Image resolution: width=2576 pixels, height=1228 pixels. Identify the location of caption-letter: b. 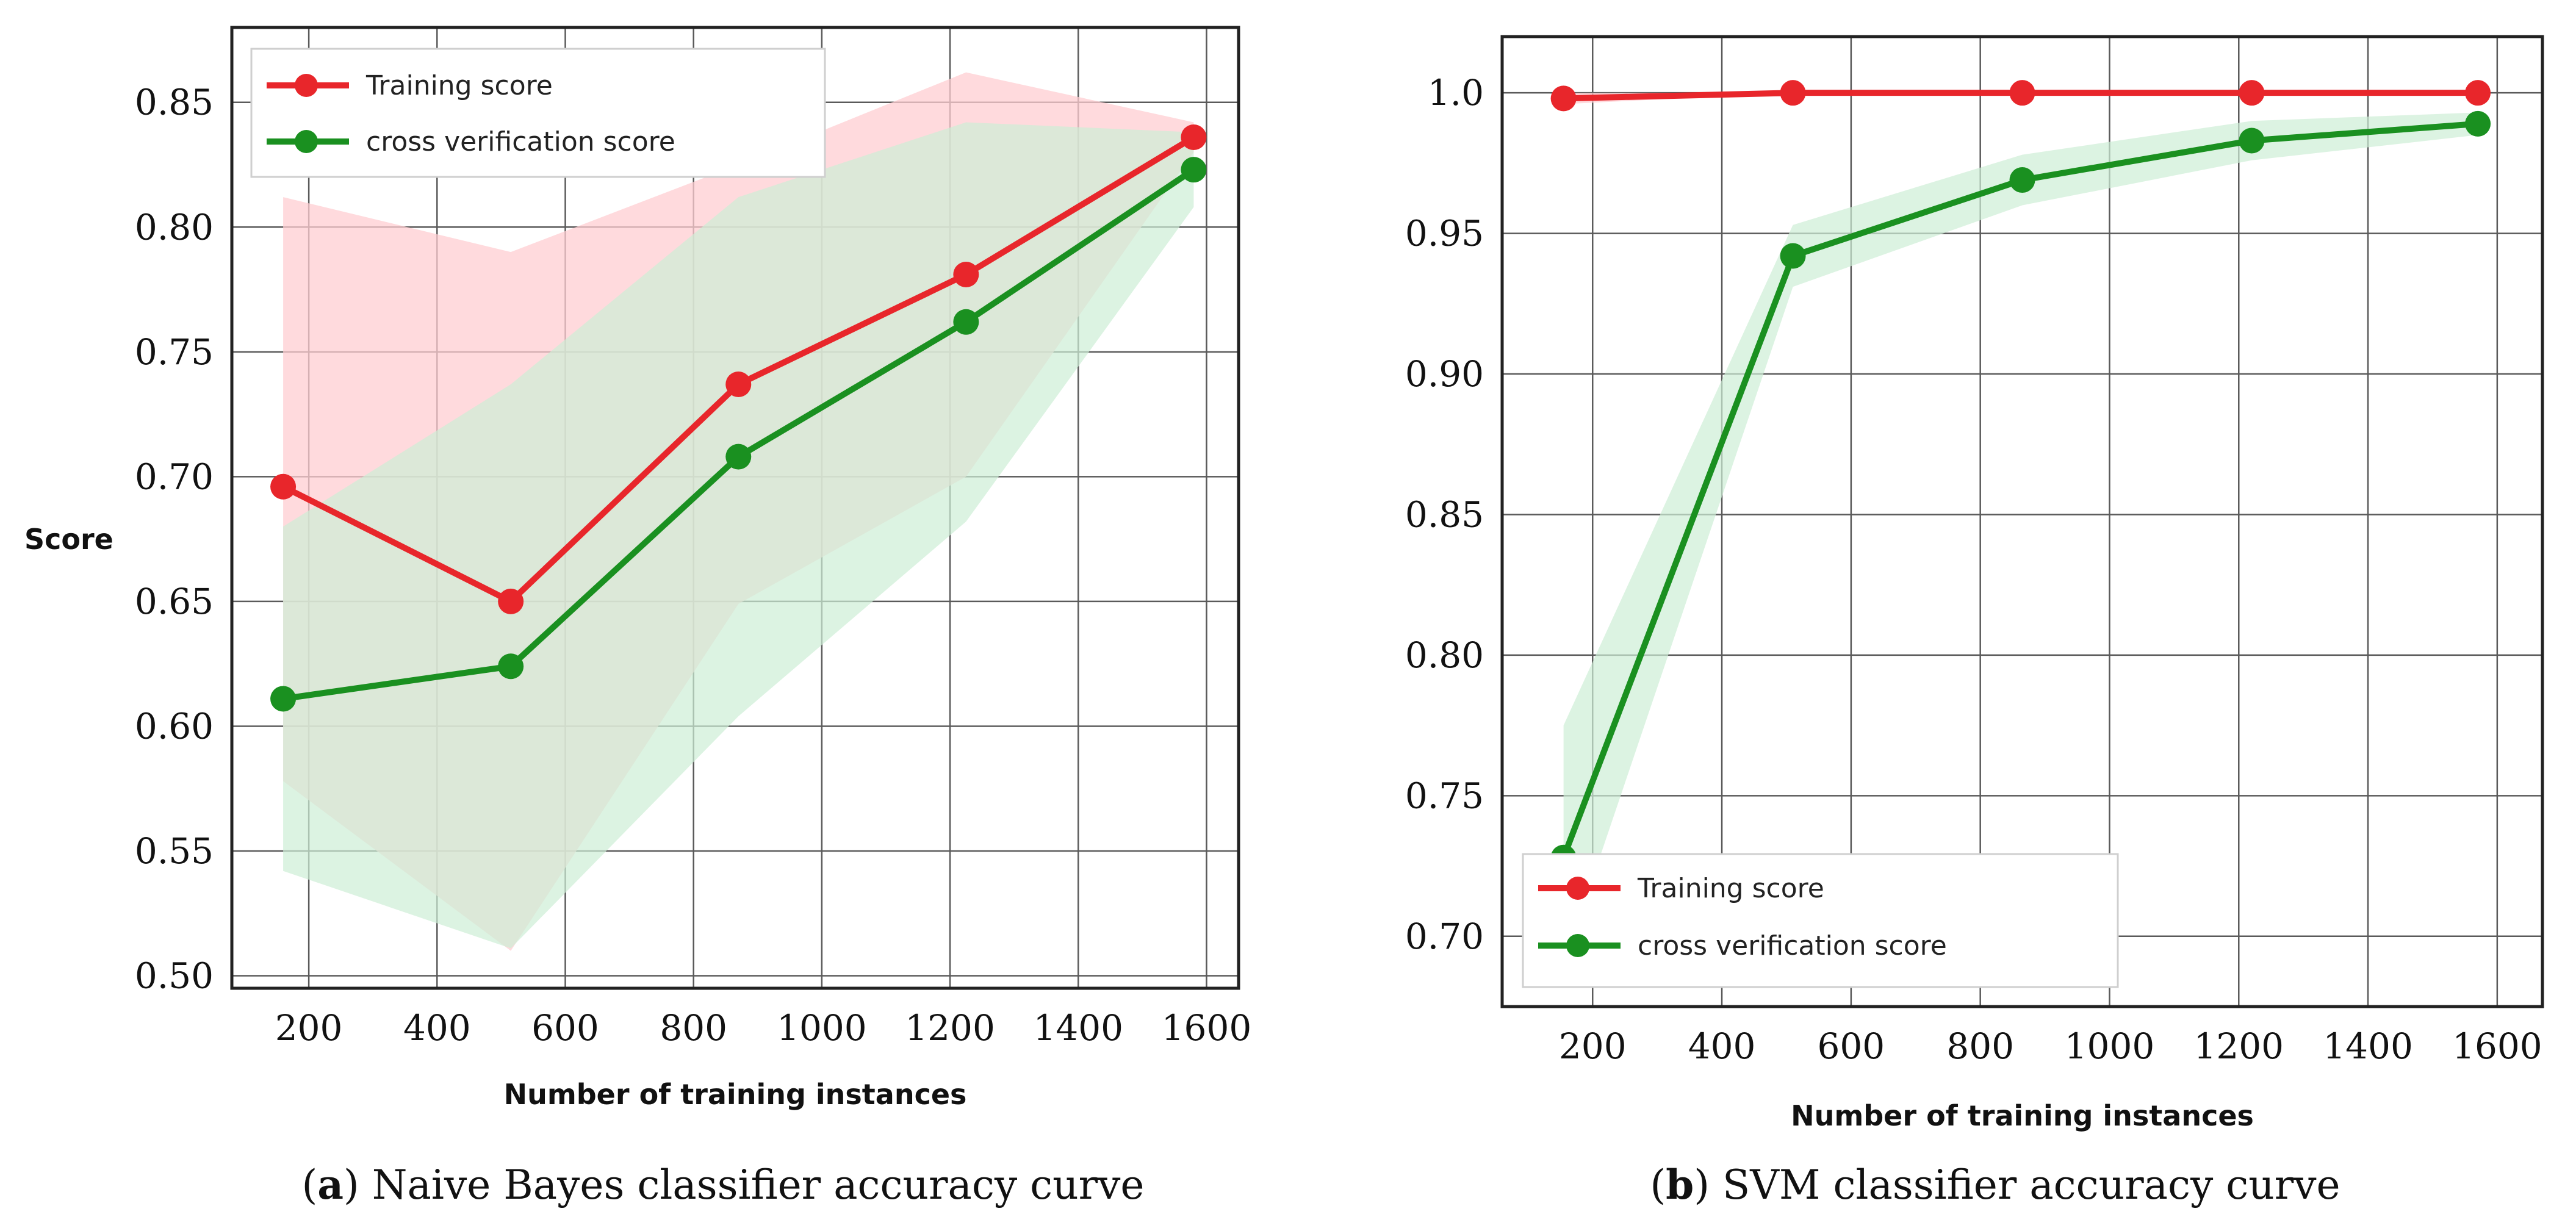
(1680, 1184).